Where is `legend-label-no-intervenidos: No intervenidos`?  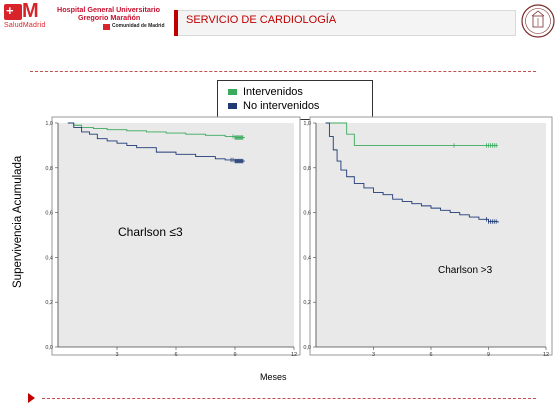 legend-label-no-intervenidos: No intervenidos is located at coordinates (281, 106).